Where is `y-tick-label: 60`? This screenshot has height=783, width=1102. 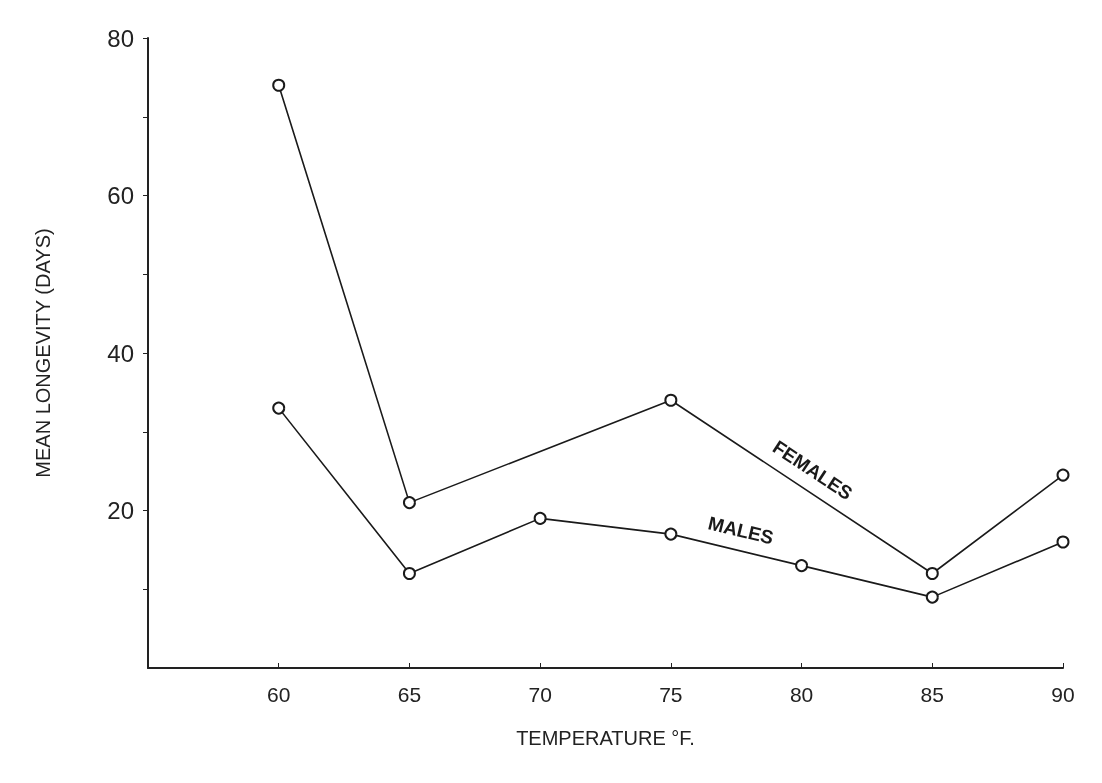
y-tick-label: 60 is located at coordinates (120, 195).